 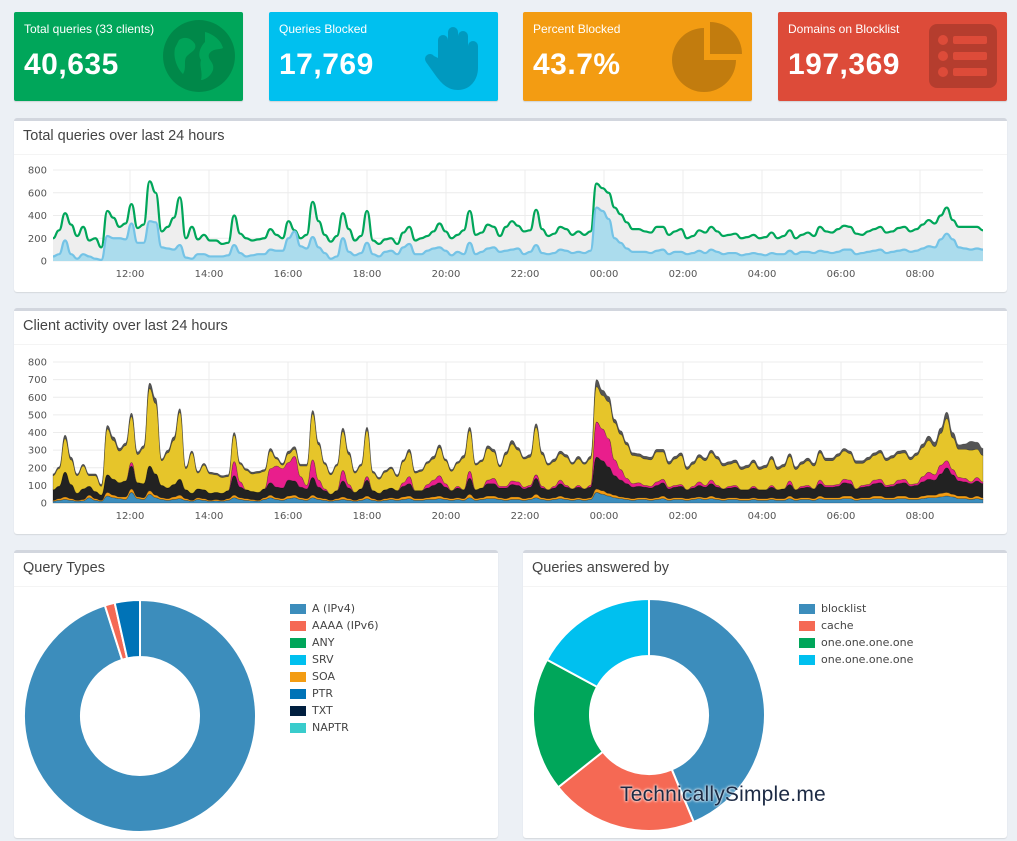 What do you see at coordinates (209, 274) in the screenshot?
I see `x-tick-label: 14:00` at bounding box center [209, 274].